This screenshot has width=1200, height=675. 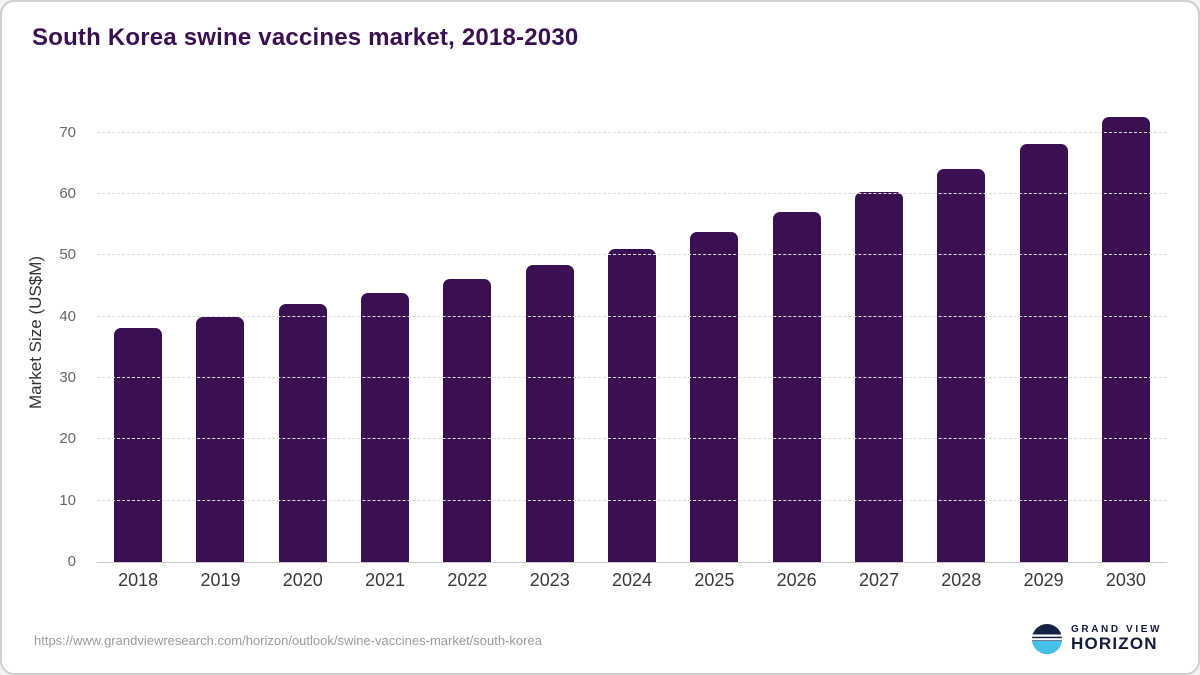 What do you see at coordinates (632, 405) in the screenshot?
I see `bar-2024` at bounding box center [632, 405].